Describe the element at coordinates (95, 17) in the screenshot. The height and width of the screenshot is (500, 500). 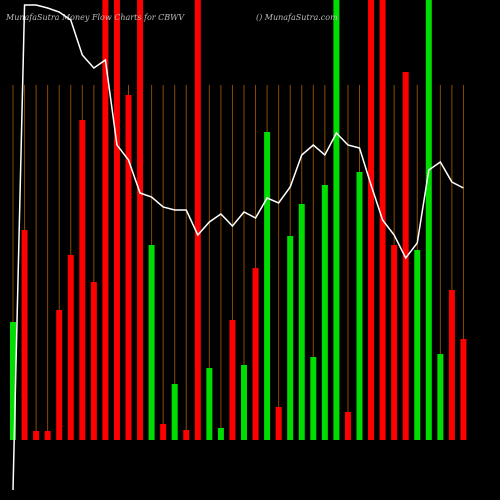
I see `chart-title: MunafaSutra Money Flow Charts for CBWV` at that location.